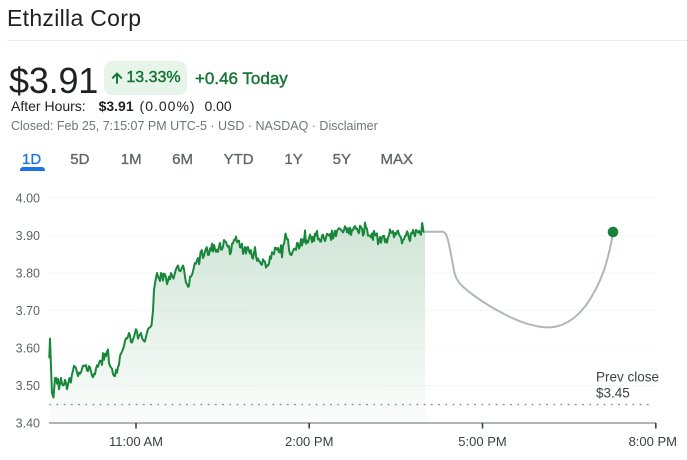  What do you see at coordinates (653, 441) in the screenshot?
I see `svg-text: 8:00 PM` at bounding box center [653, 441].